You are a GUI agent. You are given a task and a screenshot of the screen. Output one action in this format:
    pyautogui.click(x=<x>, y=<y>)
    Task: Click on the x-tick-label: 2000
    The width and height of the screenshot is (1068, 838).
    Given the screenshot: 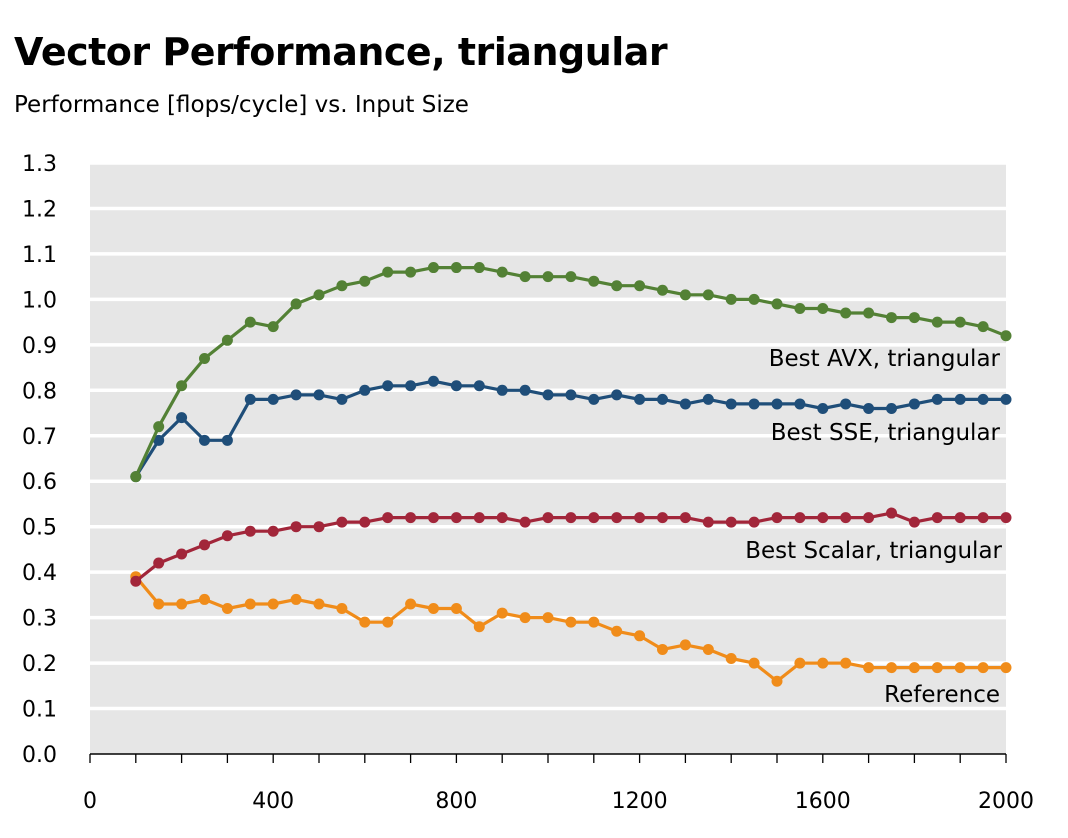 What is the action you would take?
    pyautogui.click(x=1006, y=801)
    